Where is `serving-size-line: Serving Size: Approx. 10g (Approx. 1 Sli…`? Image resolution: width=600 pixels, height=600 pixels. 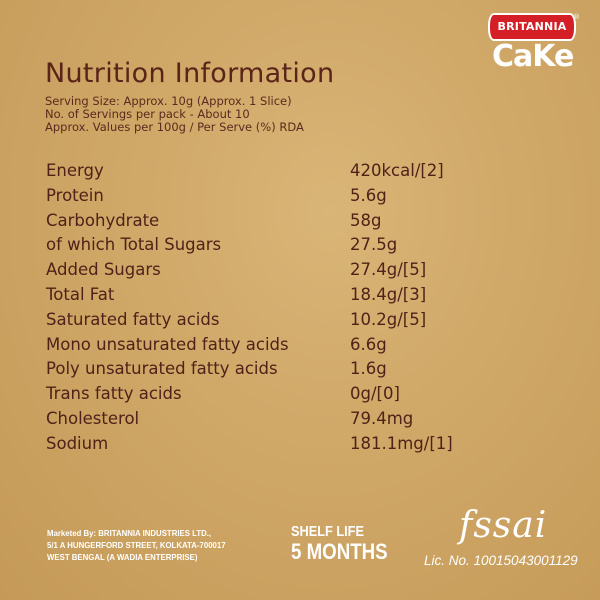 serving-size-line: Serving Size: Approx. 10g (Approx. 1 Sli… is located at coordinates (168, 101).